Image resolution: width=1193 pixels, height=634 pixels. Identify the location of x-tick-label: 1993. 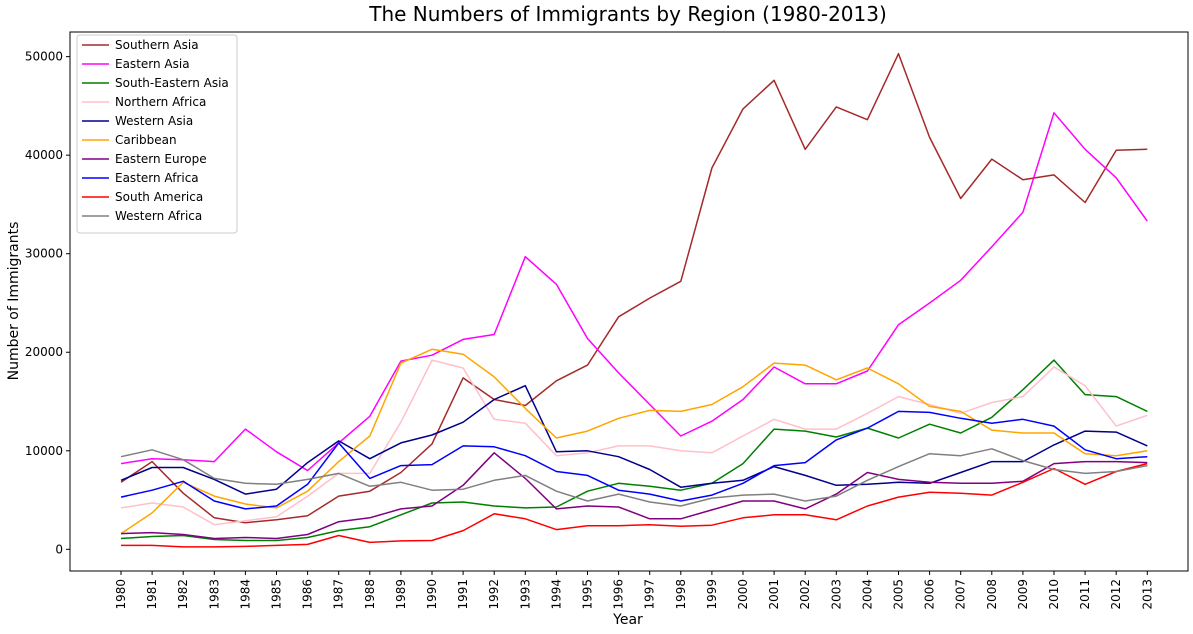
(525, 594).